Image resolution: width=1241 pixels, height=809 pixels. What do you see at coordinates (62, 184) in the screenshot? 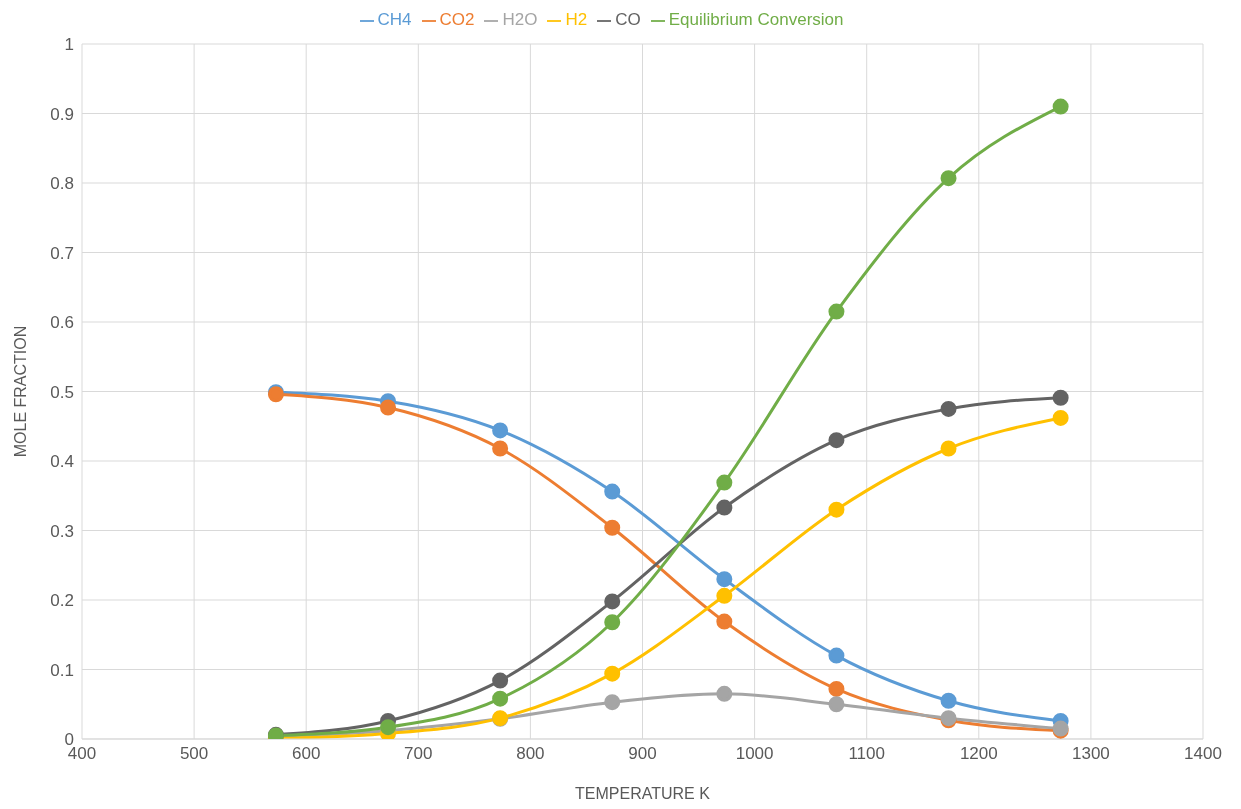
I see `y-tick-label: 0.8` at bounding box center [62, 184].